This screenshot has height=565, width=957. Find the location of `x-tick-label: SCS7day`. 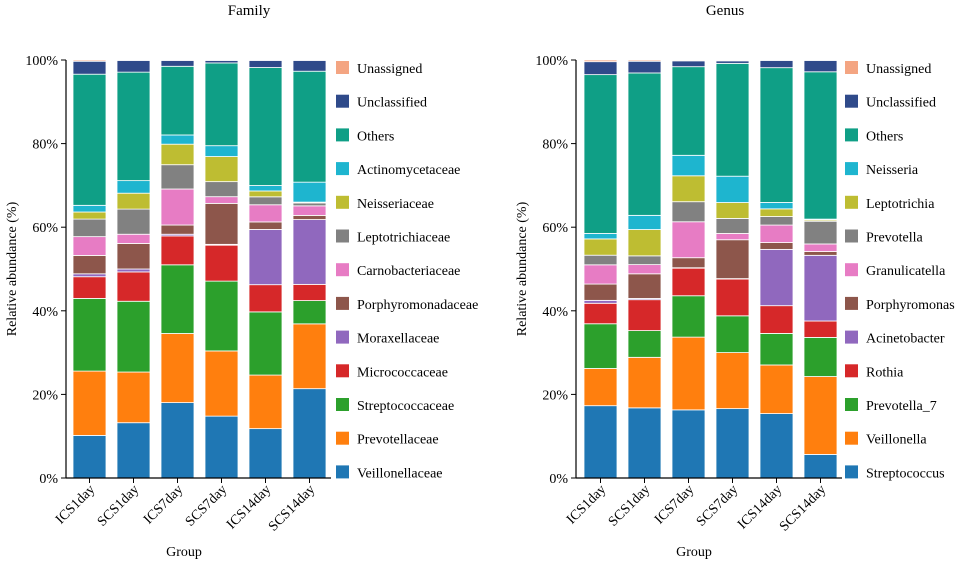

x-tick-label: SCS7day is located at coordinates (717, 505).